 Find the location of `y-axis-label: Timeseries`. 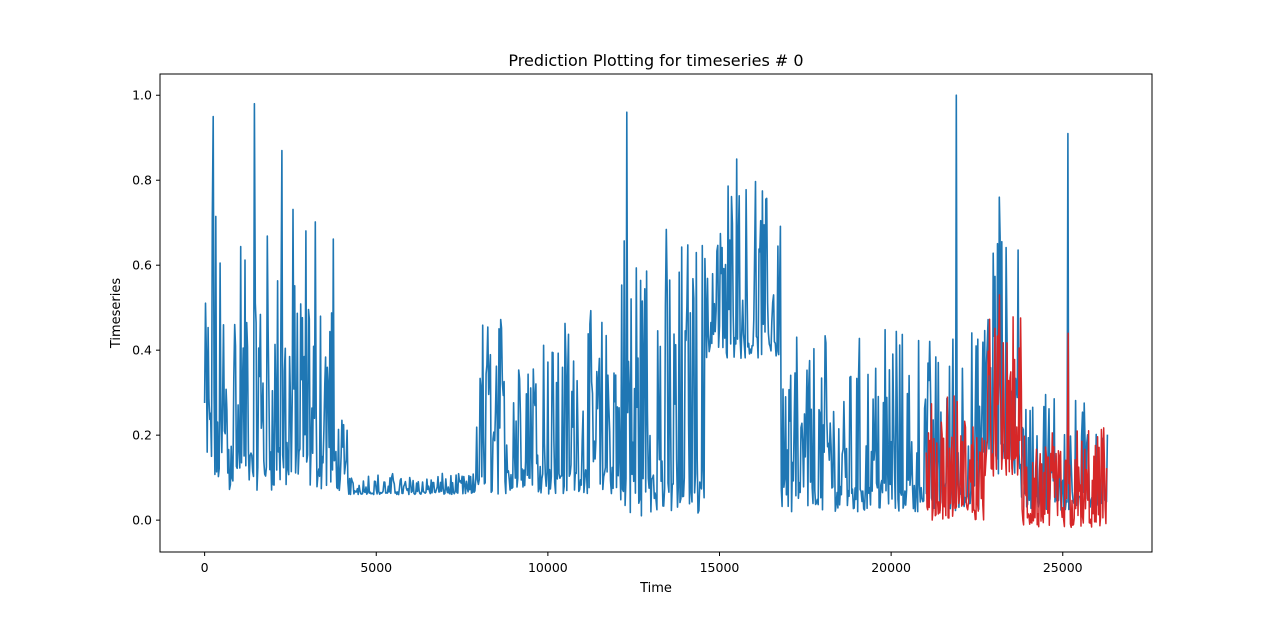

y-axis-label: Timeseries is located at coordinates (116, 314).